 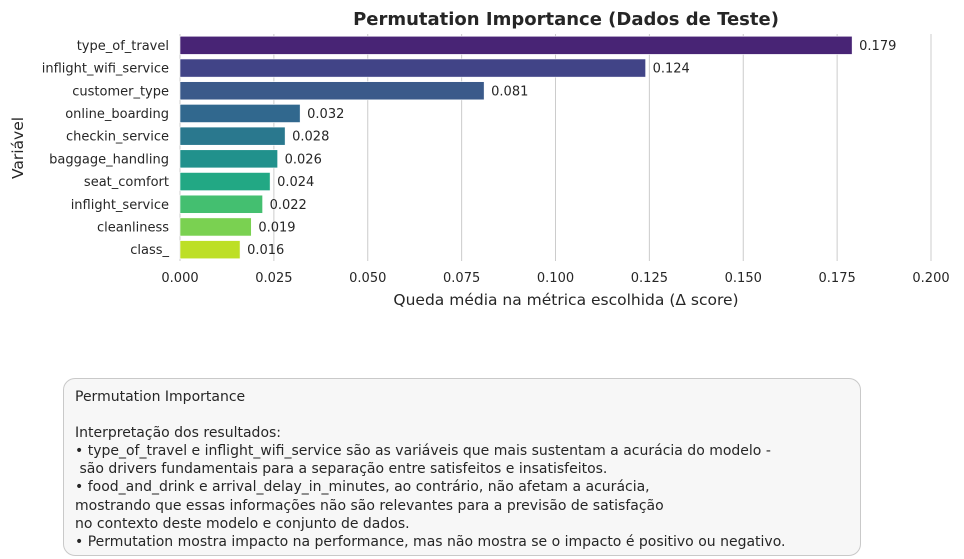 What do you see at coordinates (178, 433) in the screenshot?
I see `note-subtitle: Interpretação dos resultados:` at bounding box center [178, 433].